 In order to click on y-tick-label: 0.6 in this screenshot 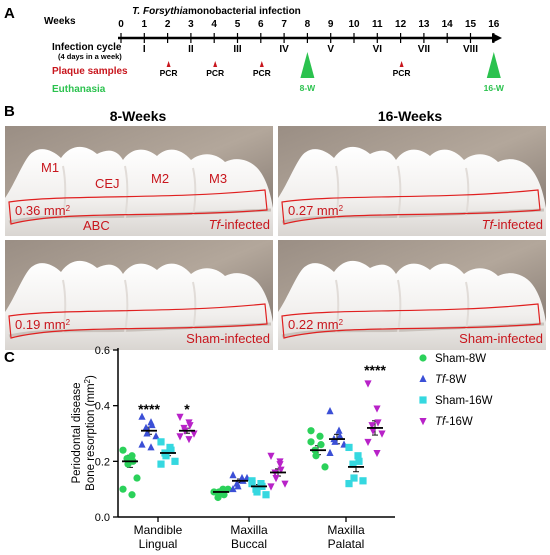, I will do `click(102, 351)`.